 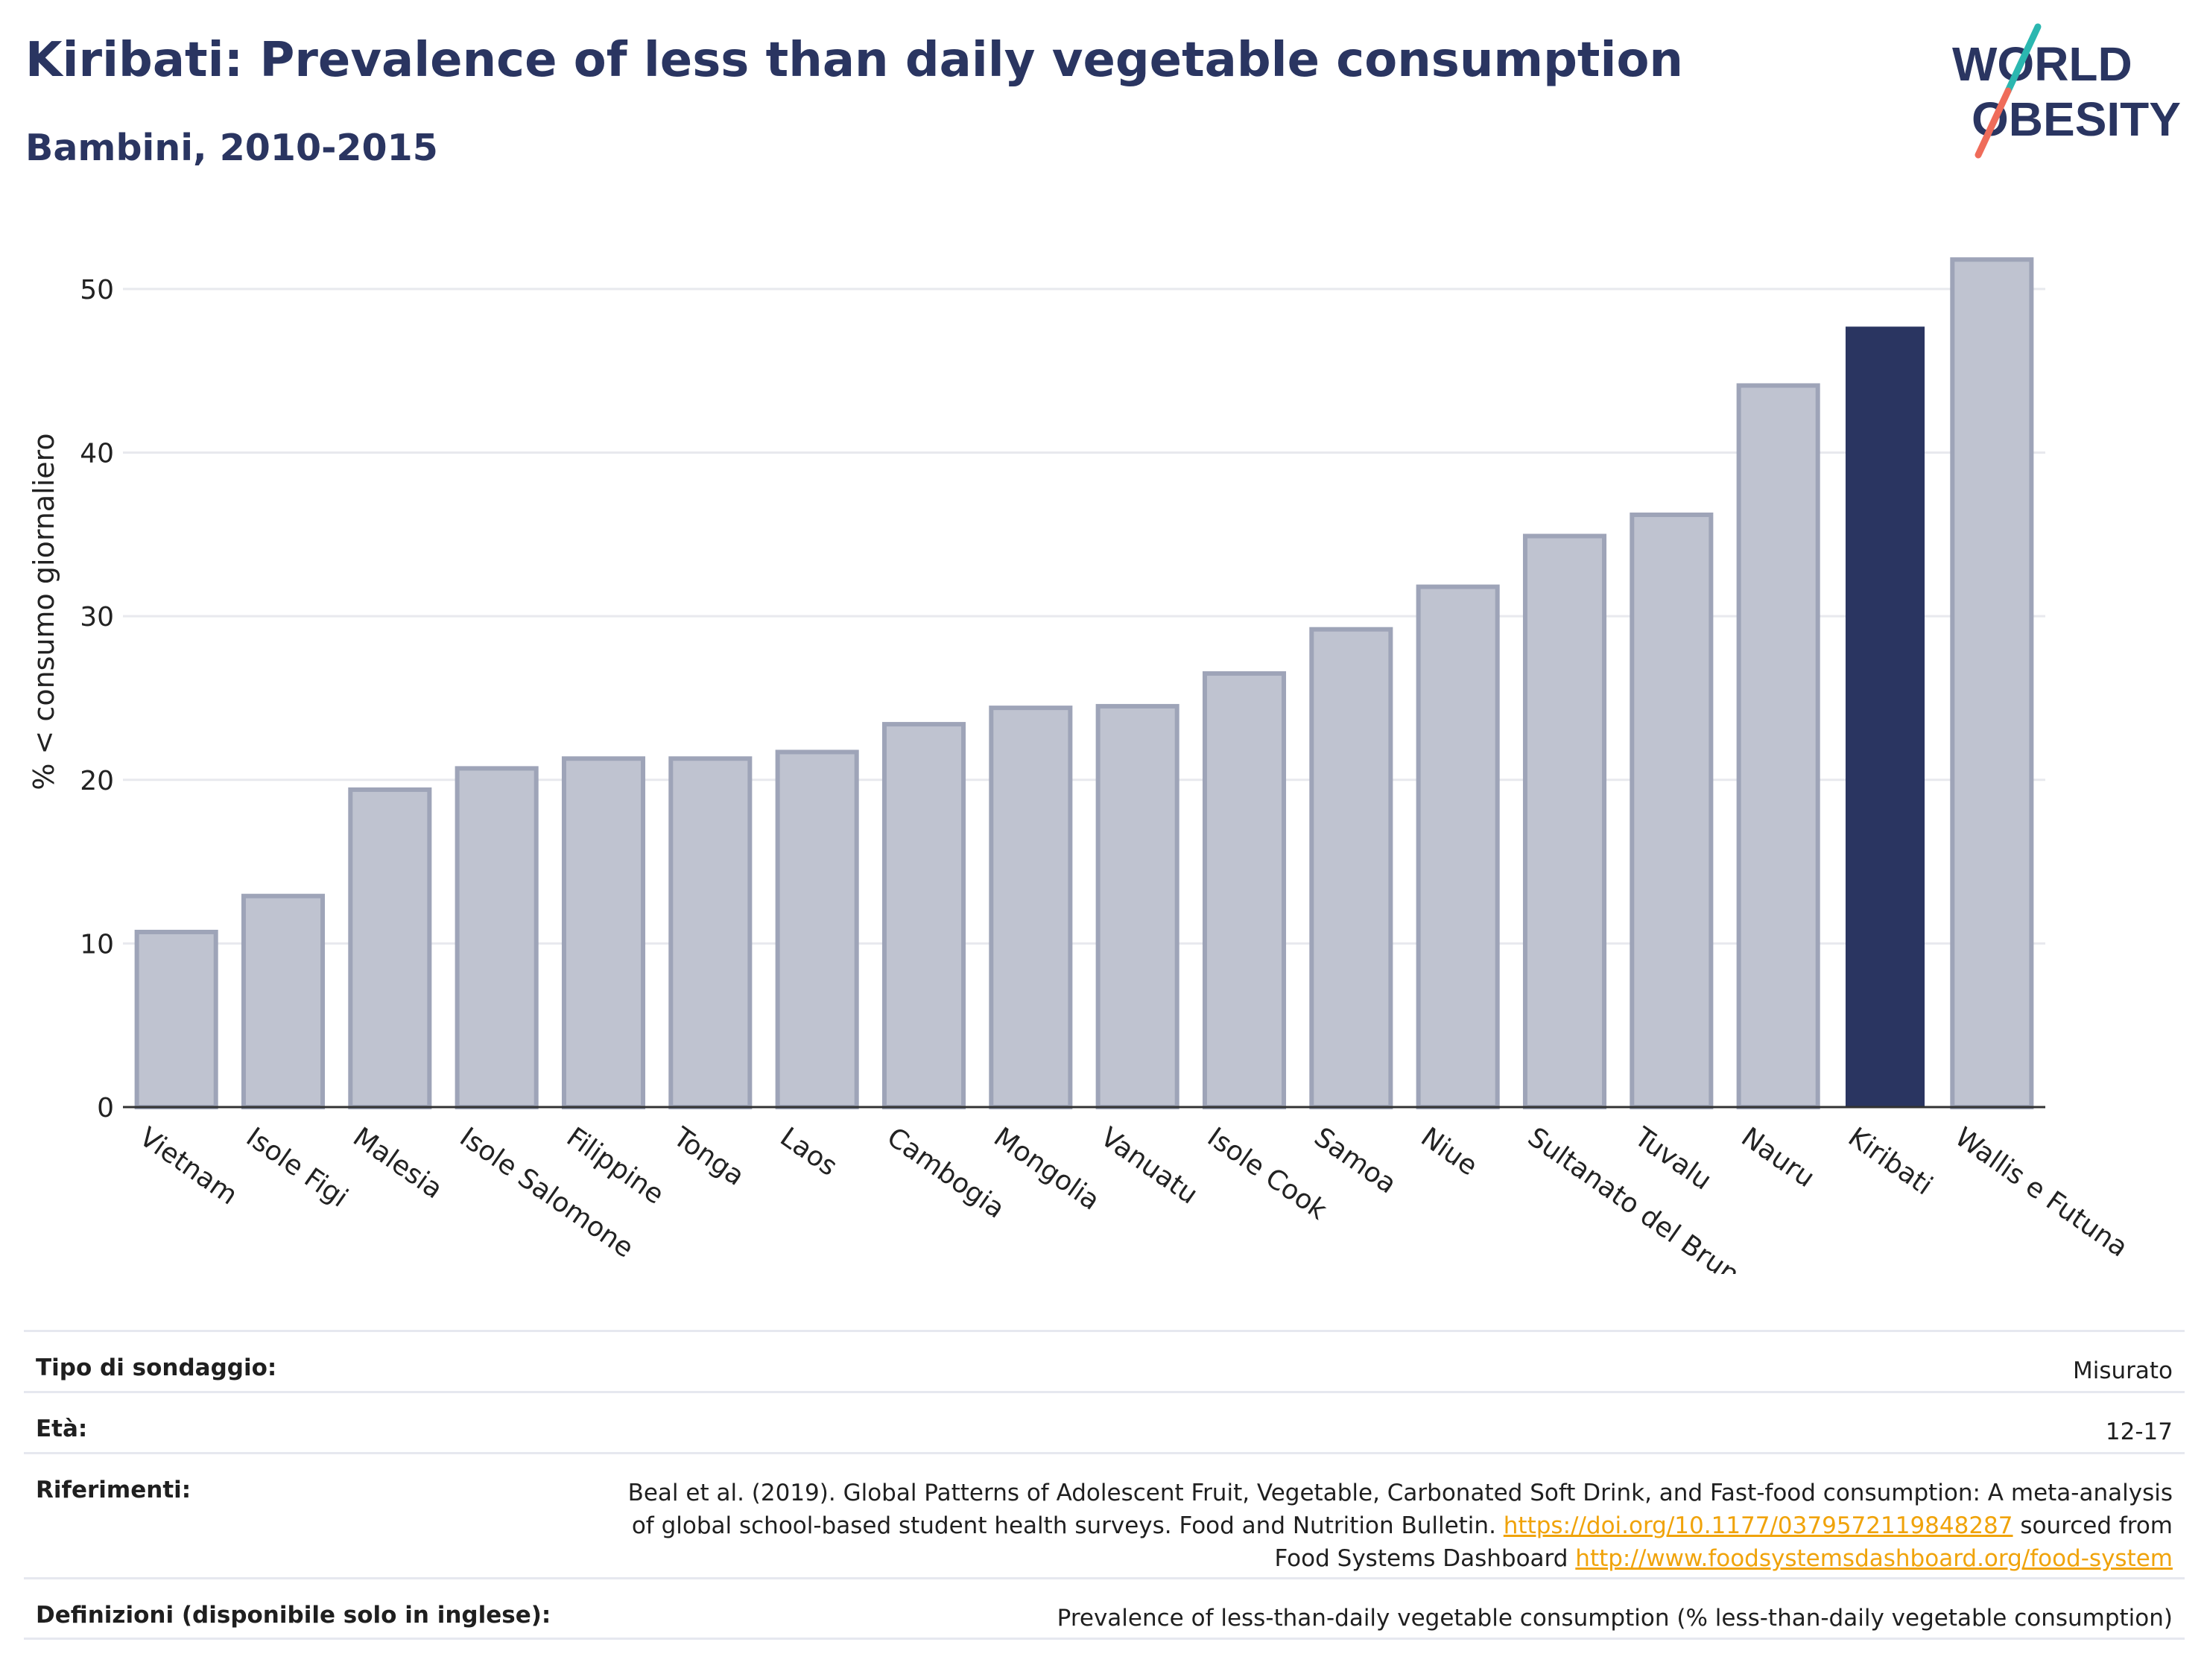 What do you see at coordinates (397, 1163) in the screenshot?
I see `x-tick-label: Malesia` at bounding box center [397, 1163].